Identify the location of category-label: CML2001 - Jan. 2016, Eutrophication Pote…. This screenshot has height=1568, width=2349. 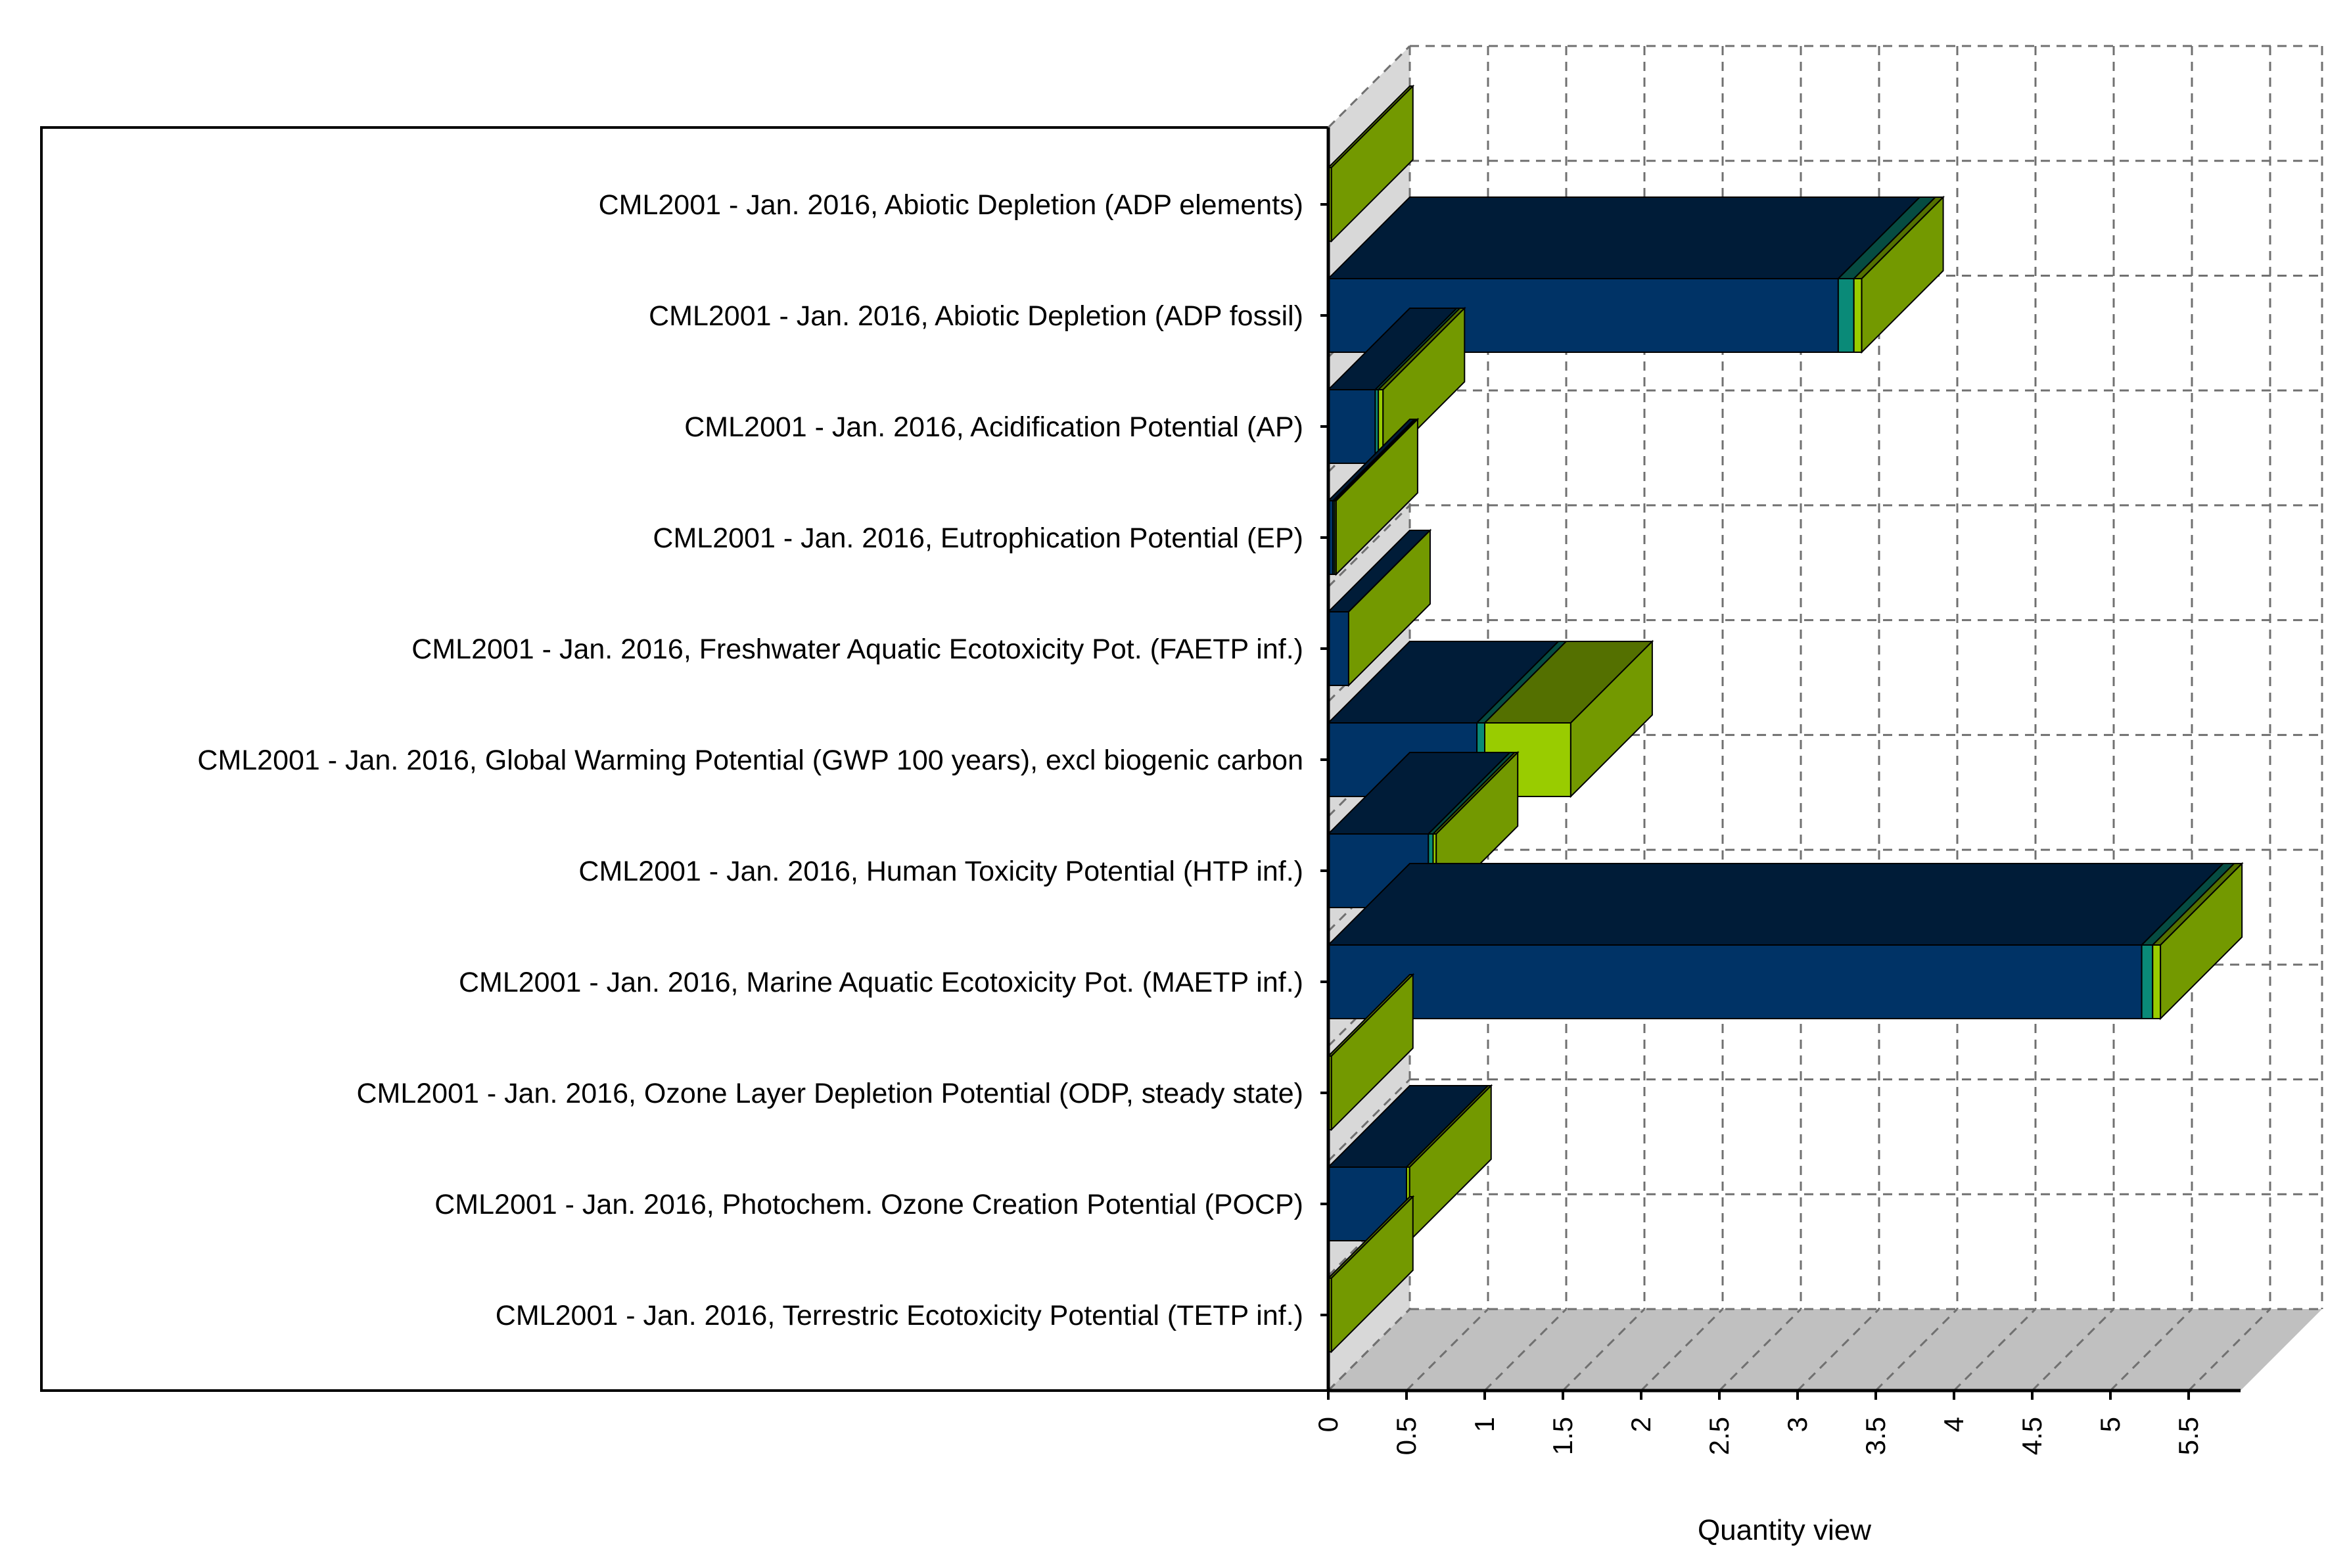
(978, 538).